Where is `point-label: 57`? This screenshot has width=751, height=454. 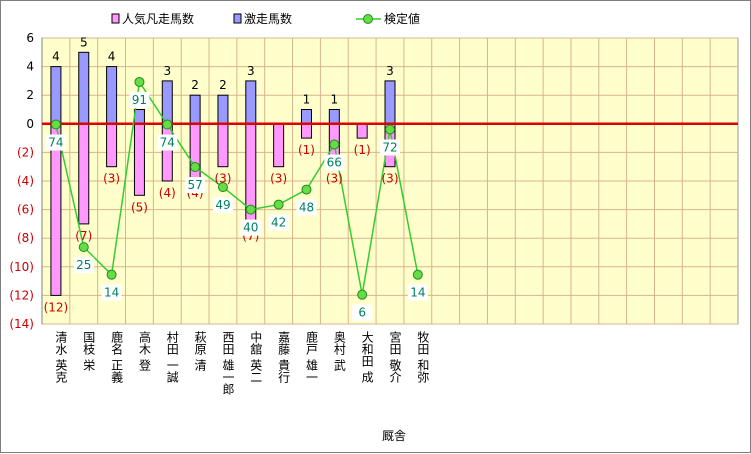 point-label: 57 is located at coordinates (194, 185).